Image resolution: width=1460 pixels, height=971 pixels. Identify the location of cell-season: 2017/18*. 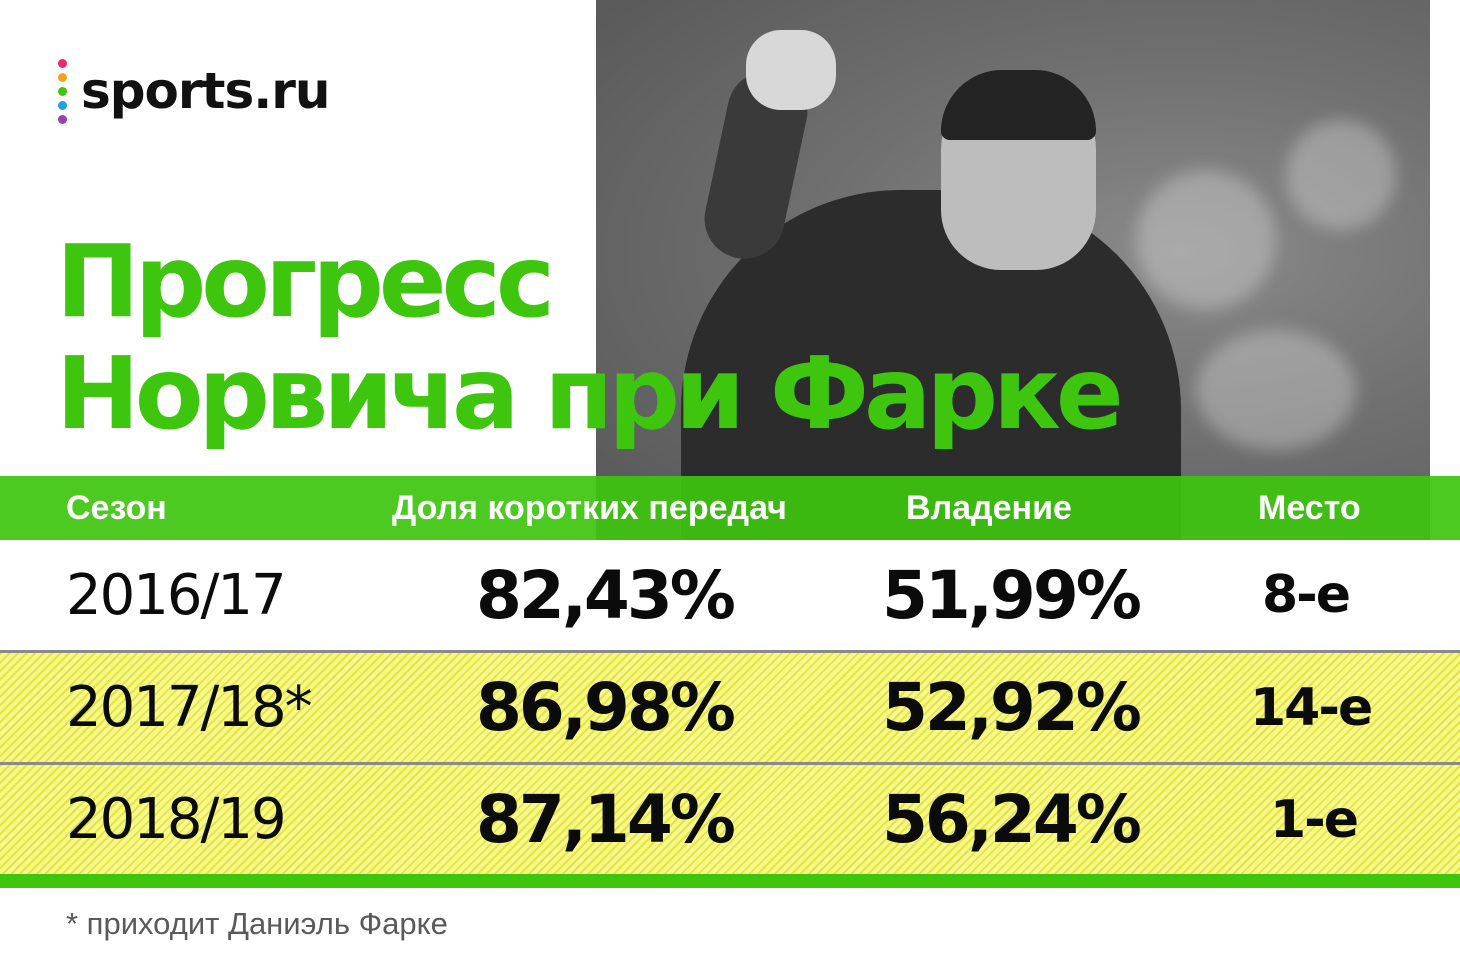
(189, 707).